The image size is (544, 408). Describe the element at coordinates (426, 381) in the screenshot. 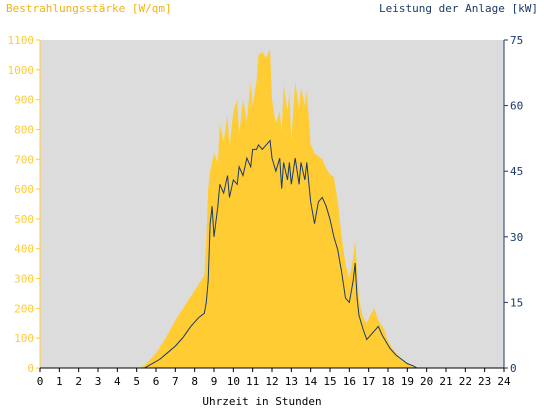

I see `x-tick-label-20: 20` at that location.